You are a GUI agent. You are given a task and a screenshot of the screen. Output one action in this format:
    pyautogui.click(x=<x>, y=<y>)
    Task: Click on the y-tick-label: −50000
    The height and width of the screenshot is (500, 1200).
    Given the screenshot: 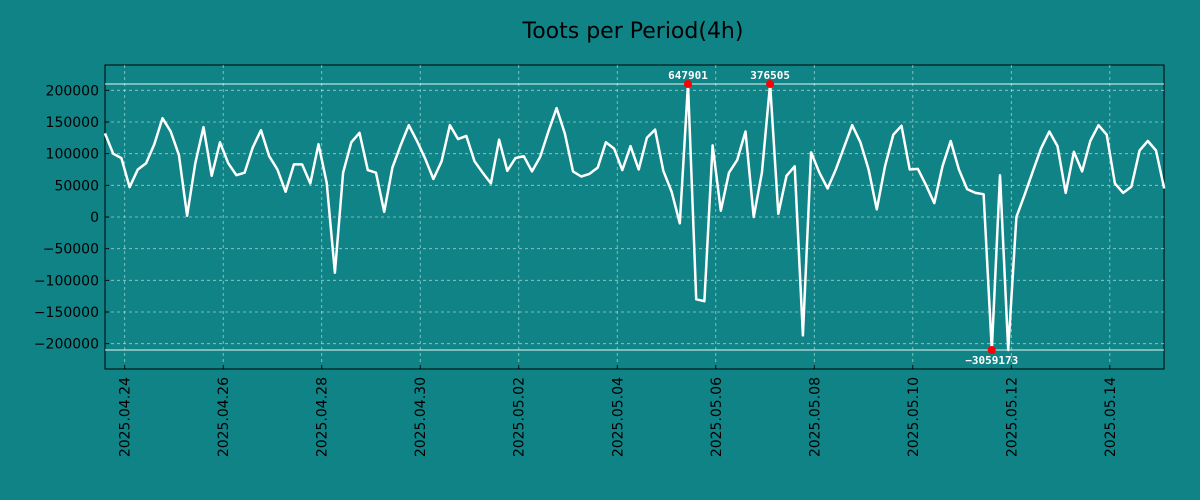 What is the action you would take?
    pyautogui.click(x=71, y=250)
    